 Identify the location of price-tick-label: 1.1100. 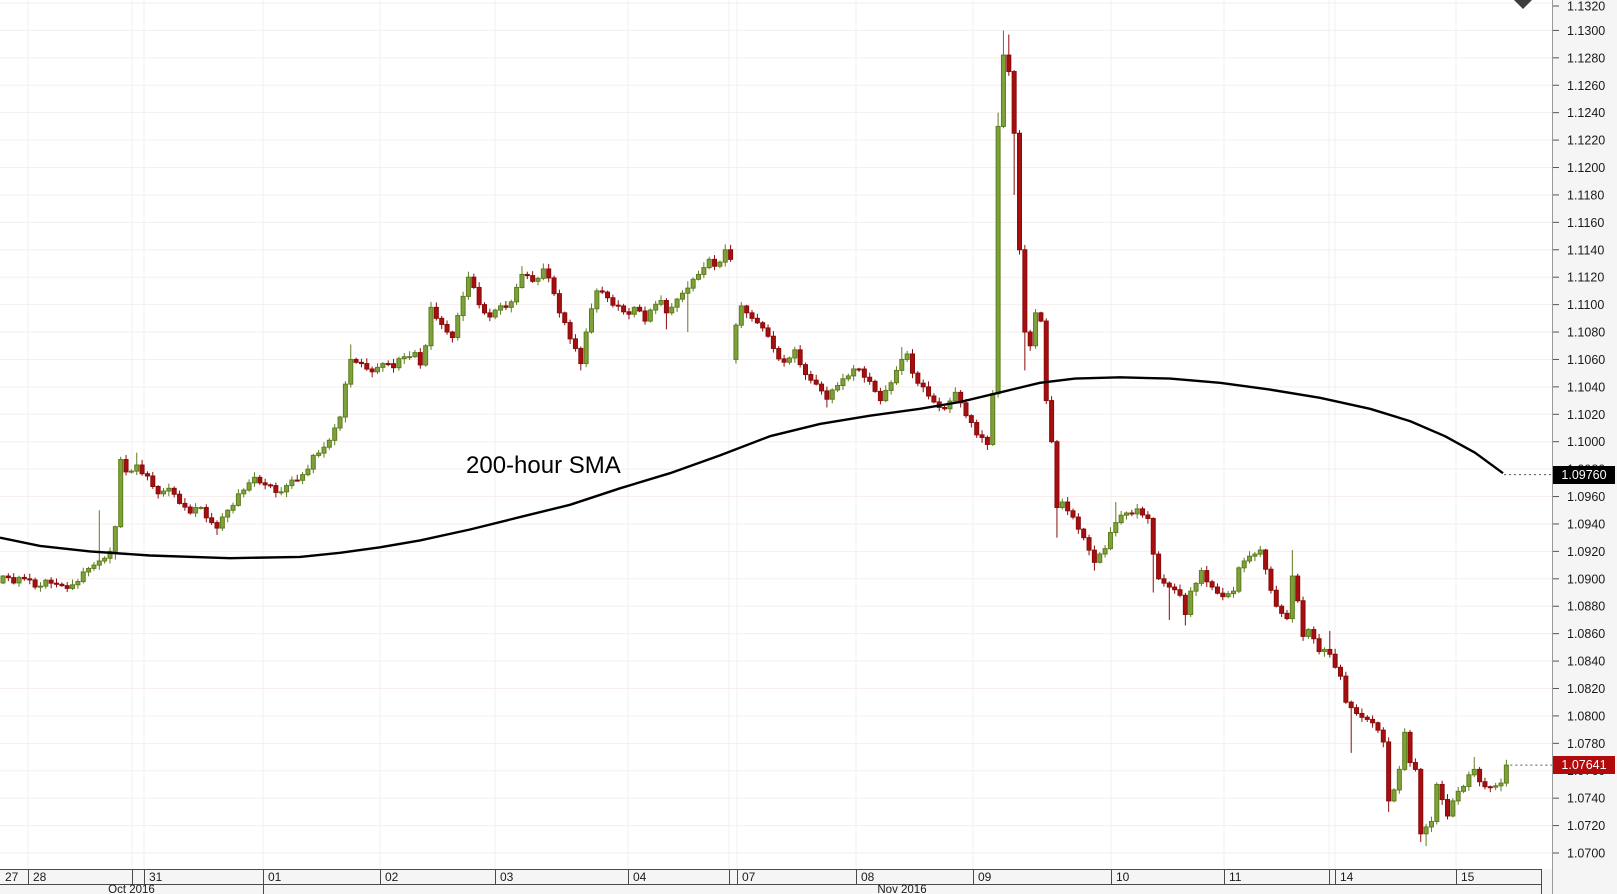
(1585, 305).